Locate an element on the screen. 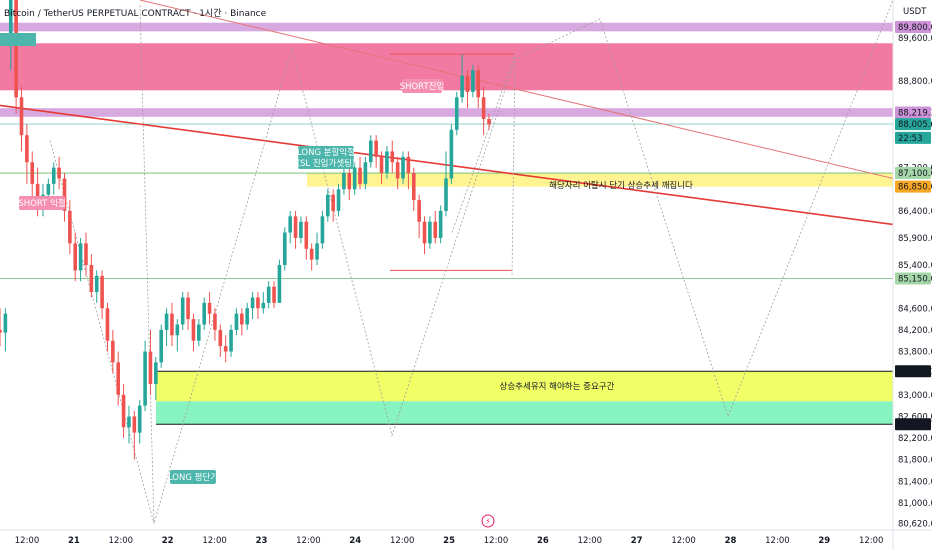 The height and width of the screenshot is (550, 932). lime-key-zone is located at coordinates (524, 386).